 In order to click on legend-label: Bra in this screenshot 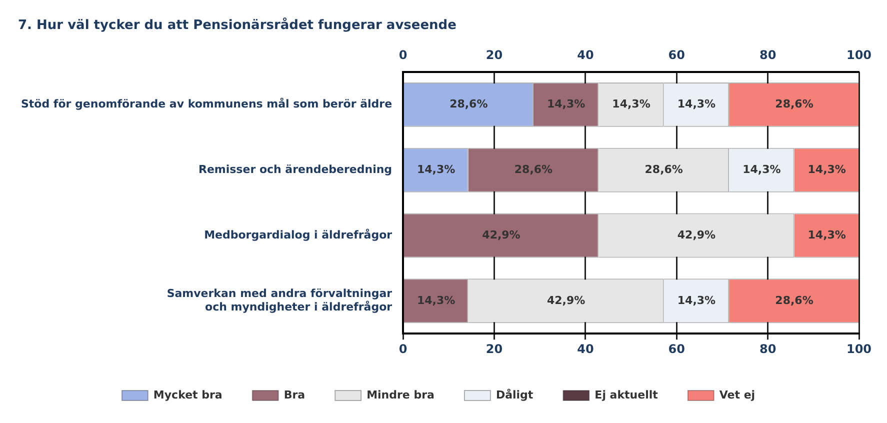, I will do `click(295, 395)`.